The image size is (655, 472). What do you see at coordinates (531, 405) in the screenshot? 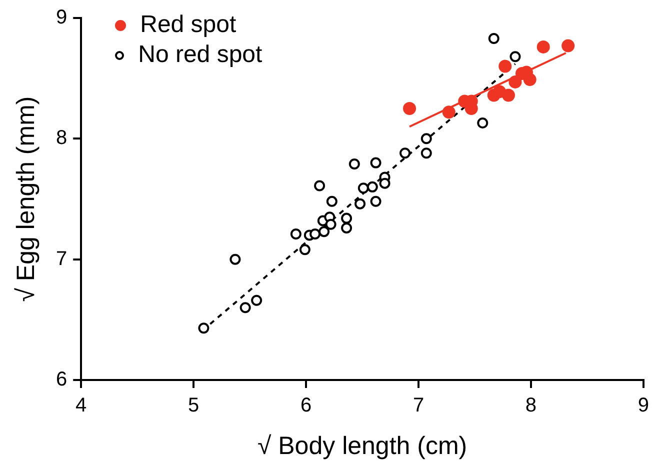
I see `x-tick-label: 8` at bounding box center [531, 405].